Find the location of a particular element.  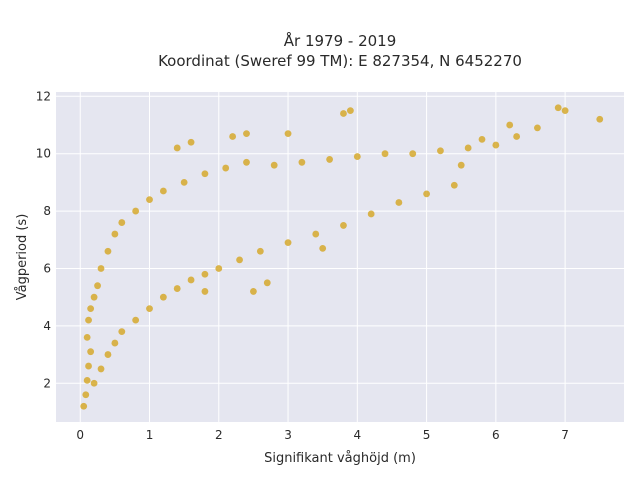

x-axis-title: Signifikant våghöjd (m) is located at coordinates (340, 458).